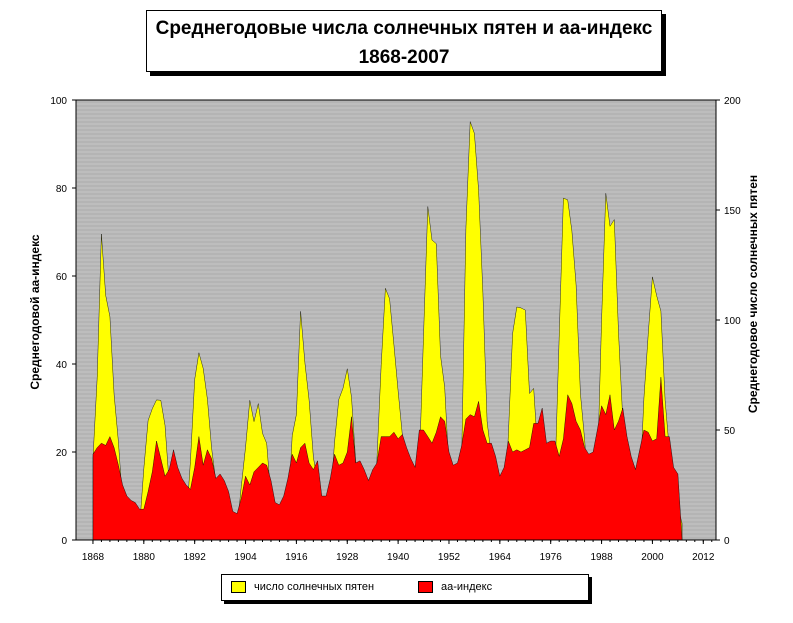 Image resolution: width=793 pixels, height=623 pixels. I want to click on y-right-tick-label: 100, so click(732, 321).